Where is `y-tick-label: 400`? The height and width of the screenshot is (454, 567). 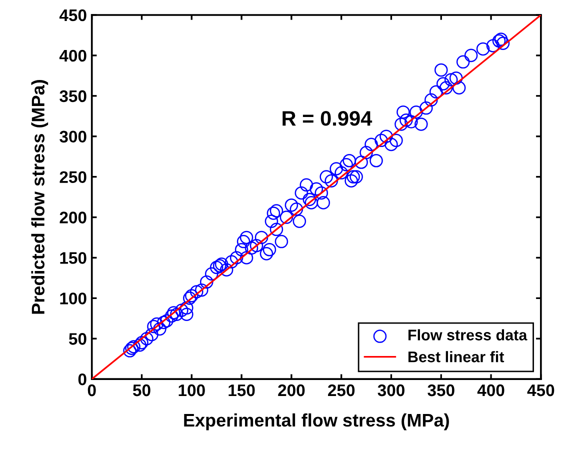
y-tick-label: 400 is located at coordinates (72, 56).